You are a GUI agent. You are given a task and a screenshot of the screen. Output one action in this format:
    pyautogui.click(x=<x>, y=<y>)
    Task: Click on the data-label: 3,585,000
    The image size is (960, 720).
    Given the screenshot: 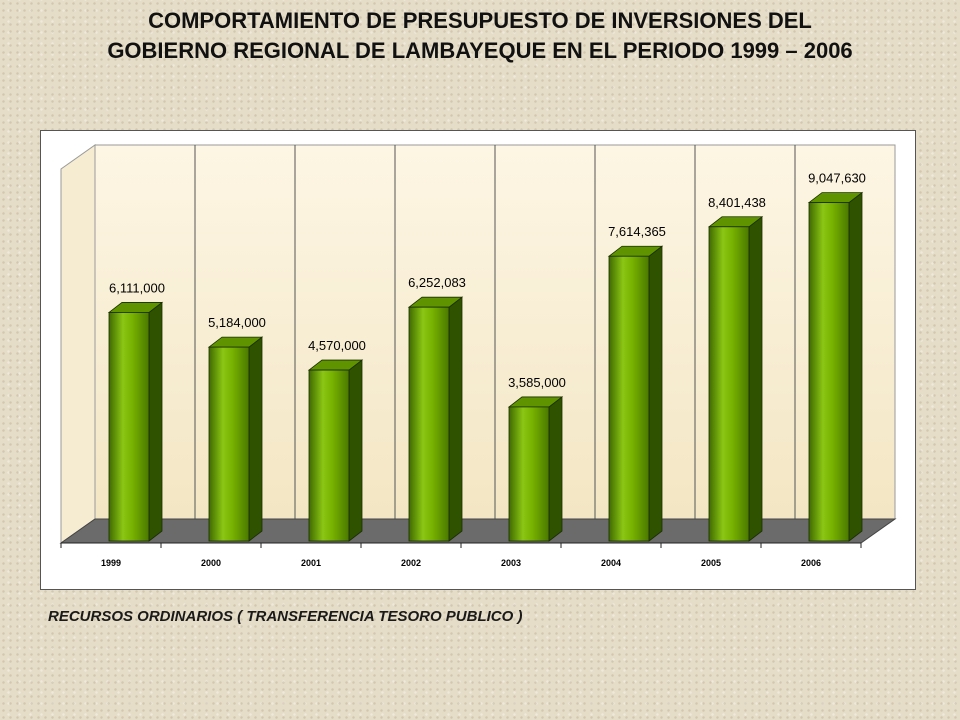 What is the action you would take?
    pyautogui.click(x=537, y=382)
    